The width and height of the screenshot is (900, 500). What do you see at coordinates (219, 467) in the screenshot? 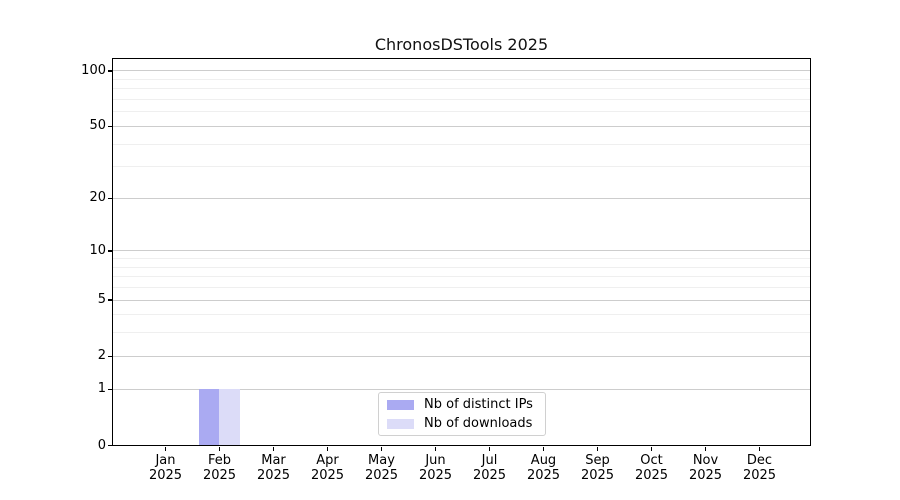
I see `x-tick-label: Feb 2025` at bounding box center [219, 467].